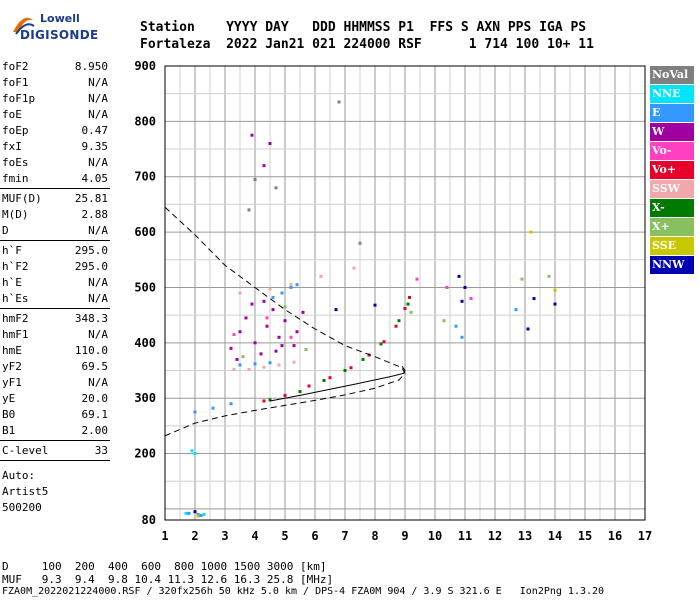 The width and height of the screenshot is (700, 600). Describe the element at coordinates (15, 266) in the screenshot. I see `param-key: h`F2` at that location.